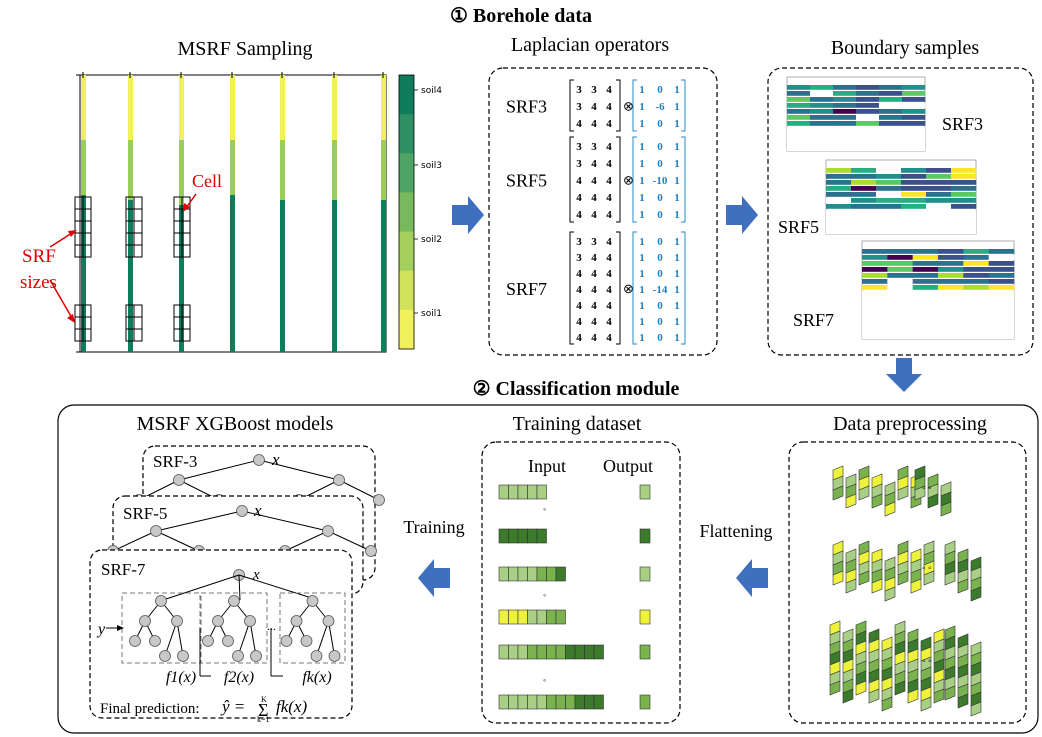 The image size is (1042, 737). What do you see at coordinates (233, 213) in the screenshot?
I see `borehole-columns` at bounding box center [233, 213].